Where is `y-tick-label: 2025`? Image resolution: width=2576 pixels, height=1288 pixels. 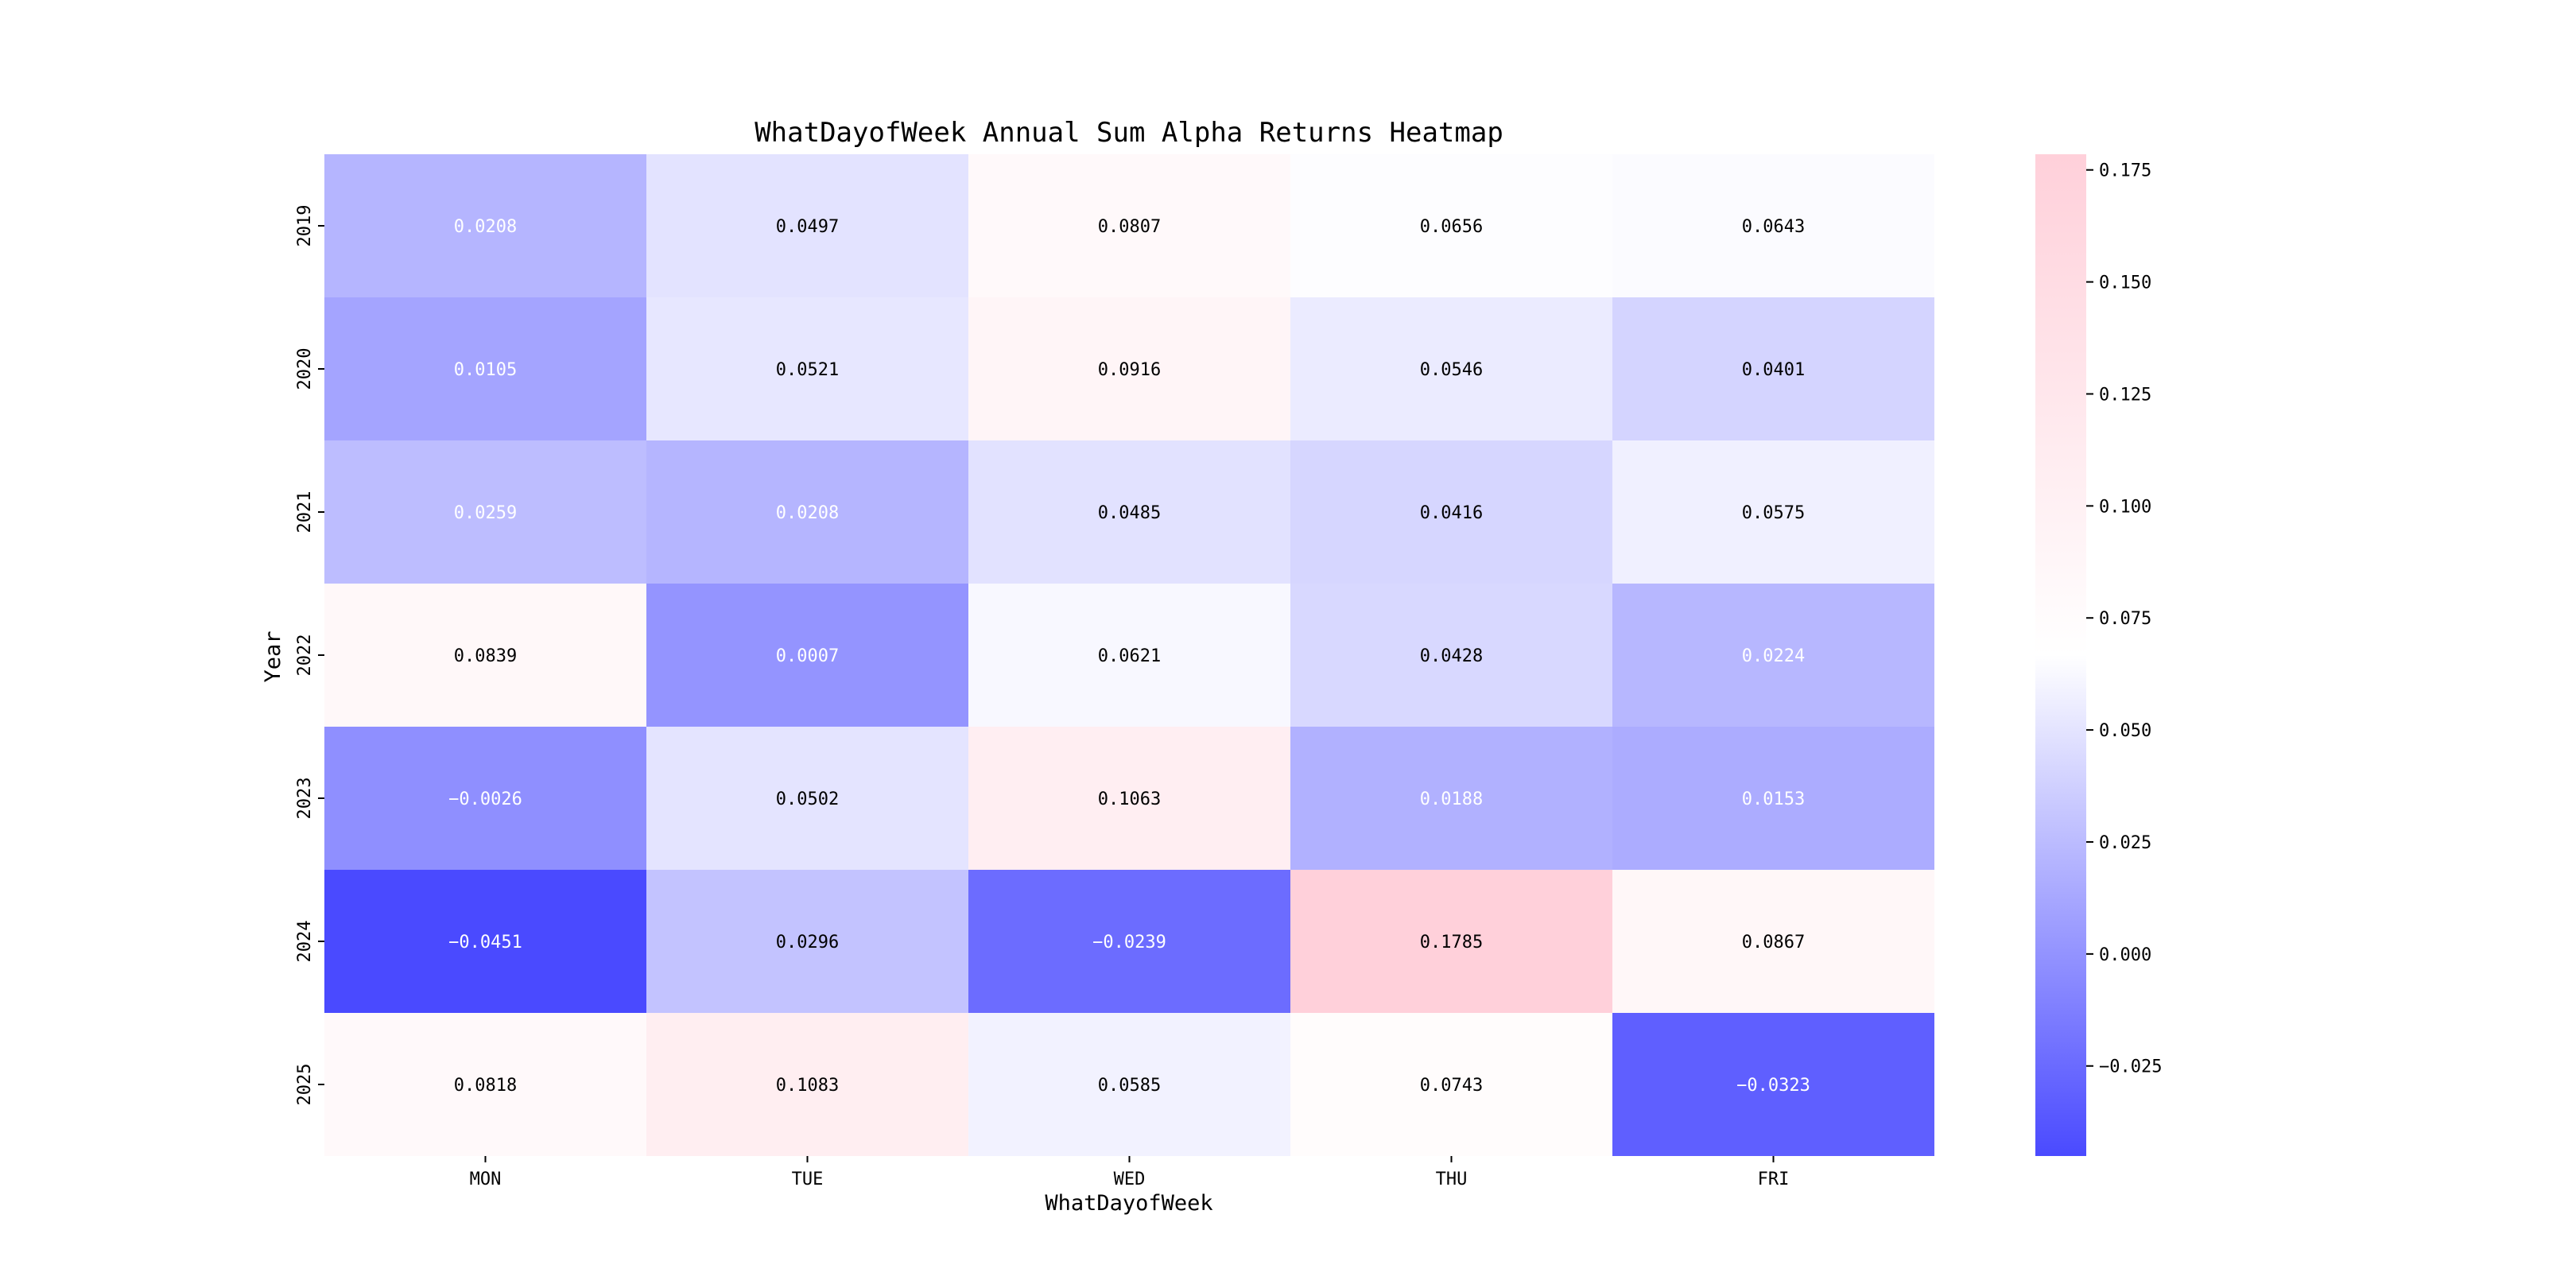
y-tick-label: 2025 is located at coordinates (305, 1085).